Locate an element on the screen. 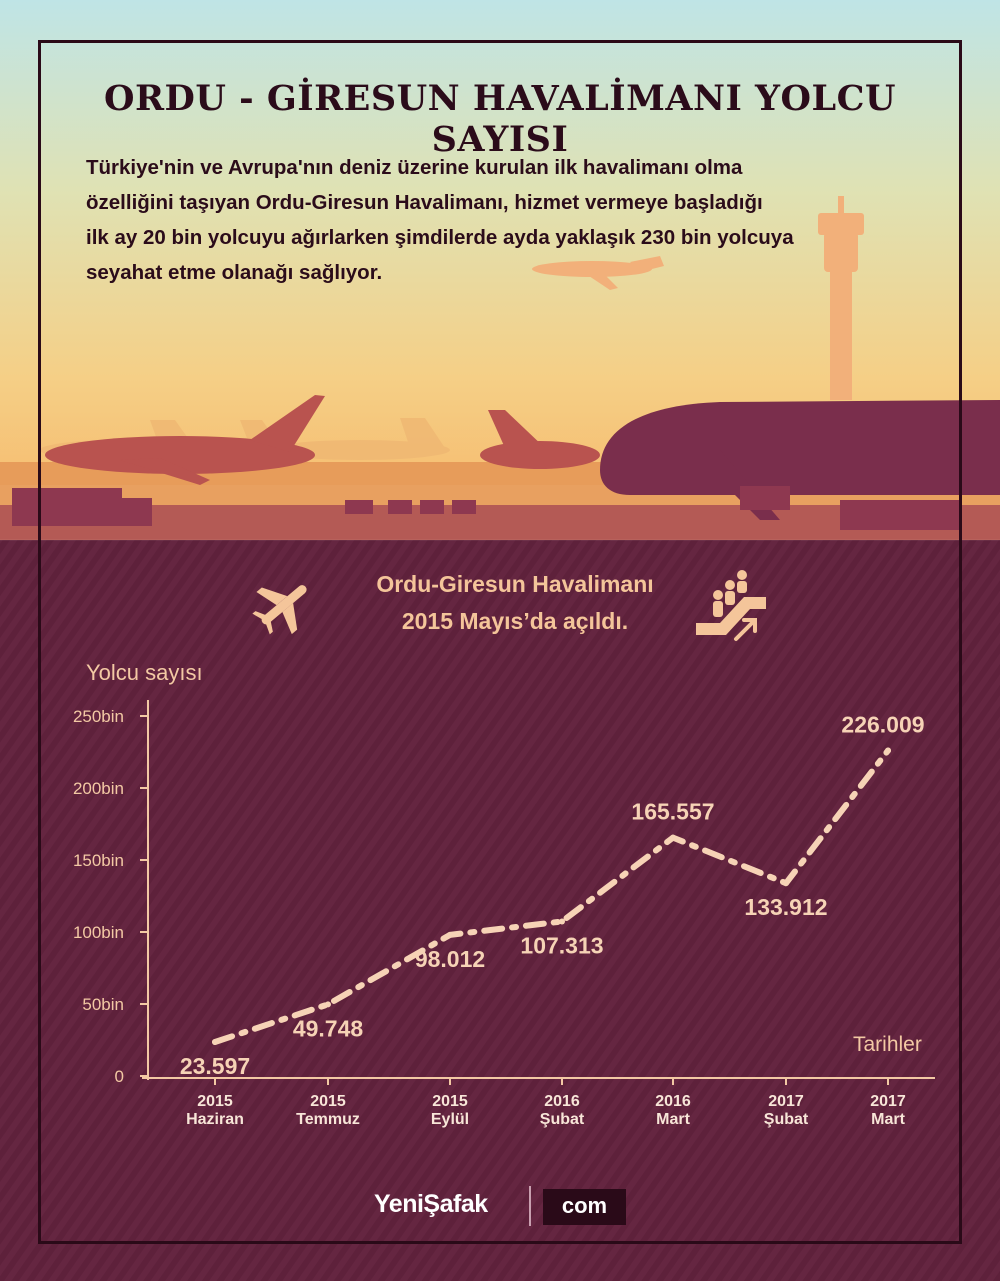 The height and width of the screenshot is (1281, 1000). x-tick-label: Temmuz is located at coordinates (328, 1119).